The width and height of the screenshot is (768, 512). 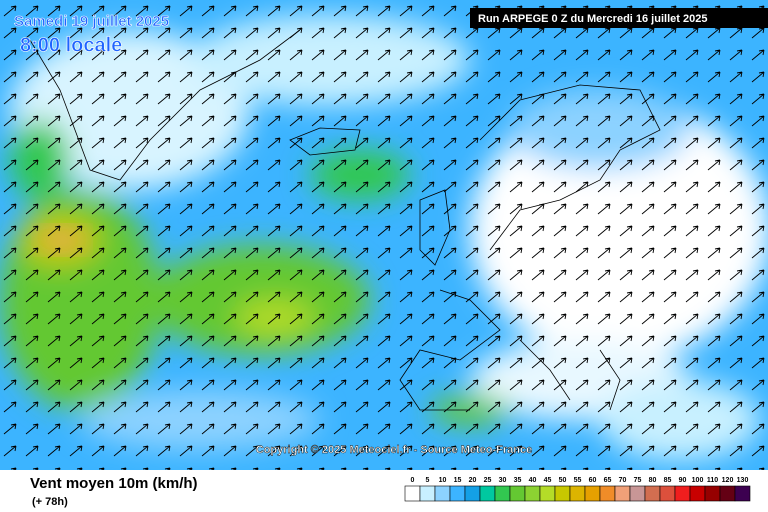 I want to click on forecast-date: Samedi 19 juillet 2025, so click(x=91, y=21).